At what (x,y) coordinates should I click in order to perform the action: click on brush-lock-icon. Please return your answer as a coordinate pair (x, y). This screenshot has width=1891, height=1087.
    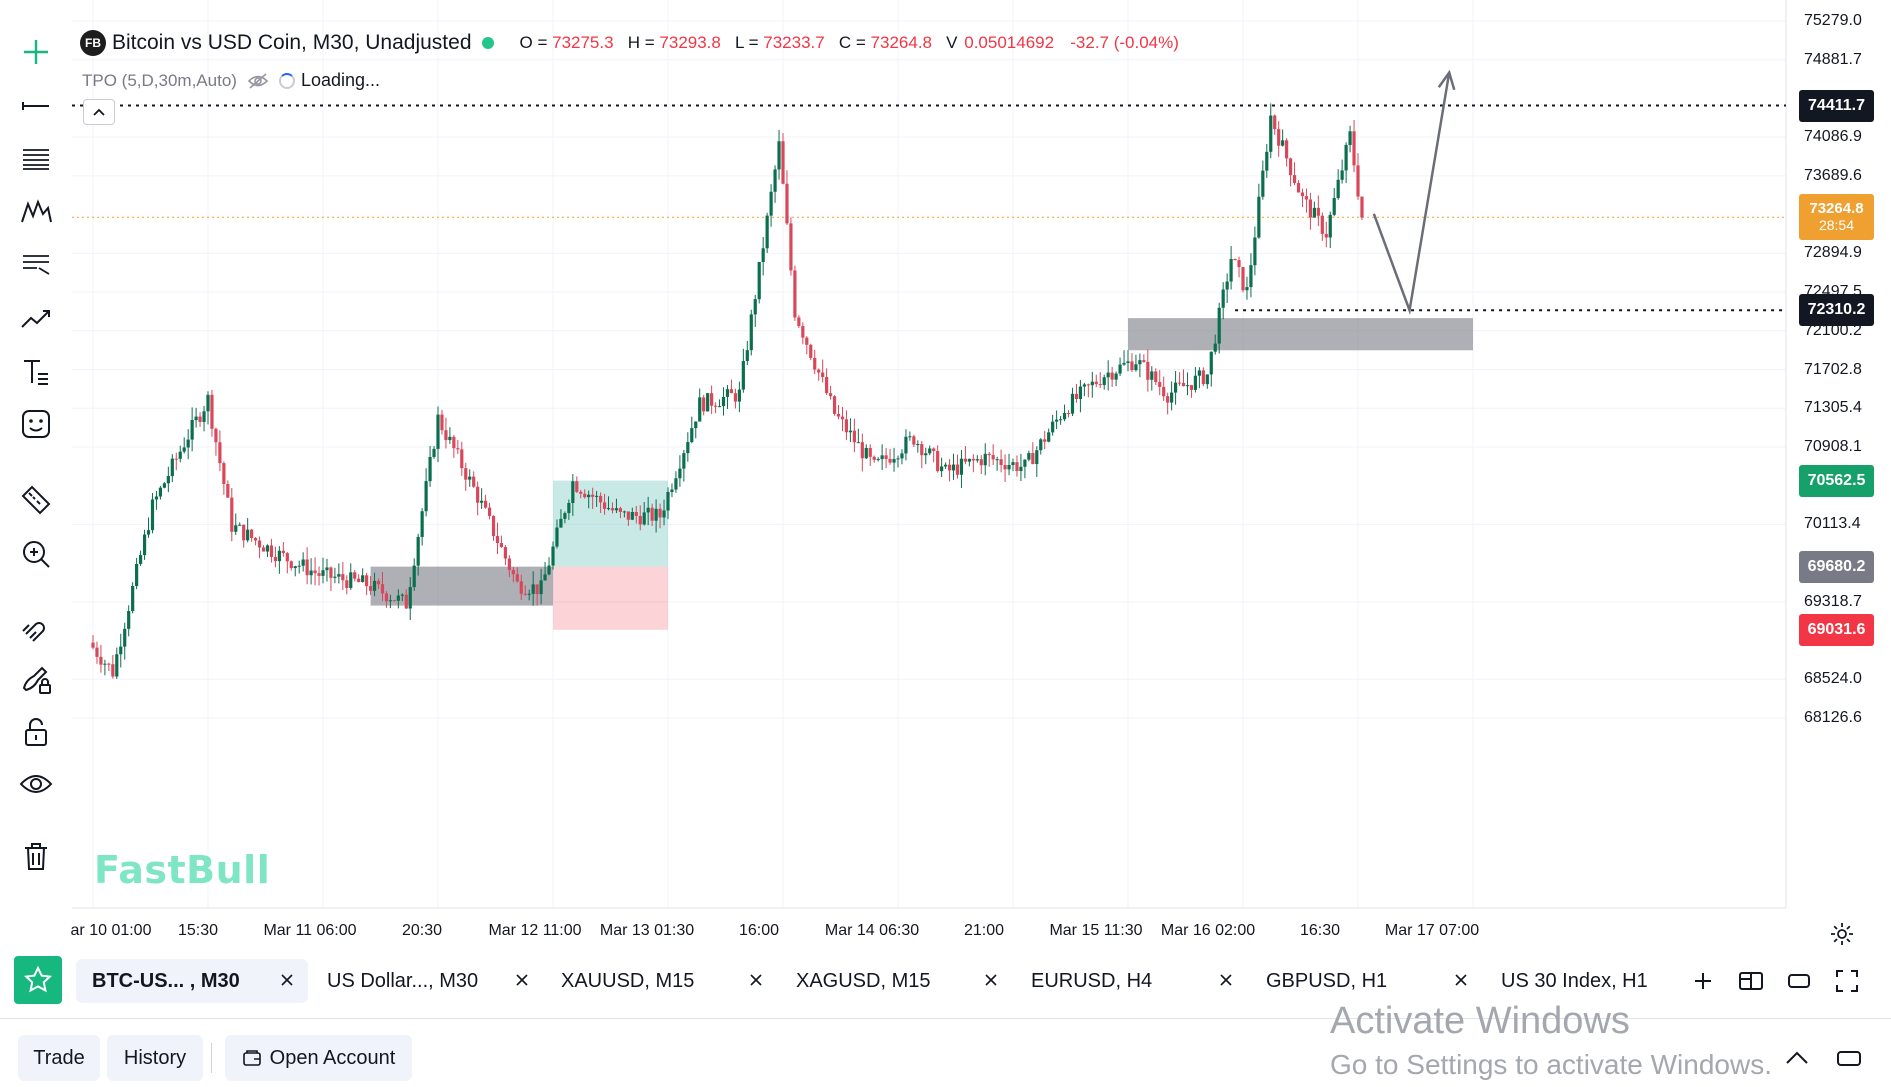
    Looking at the image, I should click on (36, 678).